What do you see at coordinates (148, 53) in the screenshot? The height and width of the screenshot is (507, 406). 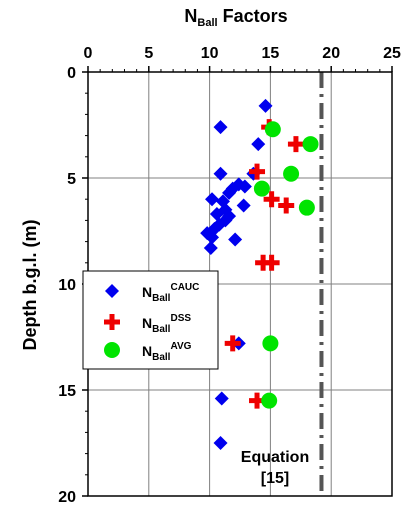 I see `x-tick-label: 5` at bounding box center [148, 53].